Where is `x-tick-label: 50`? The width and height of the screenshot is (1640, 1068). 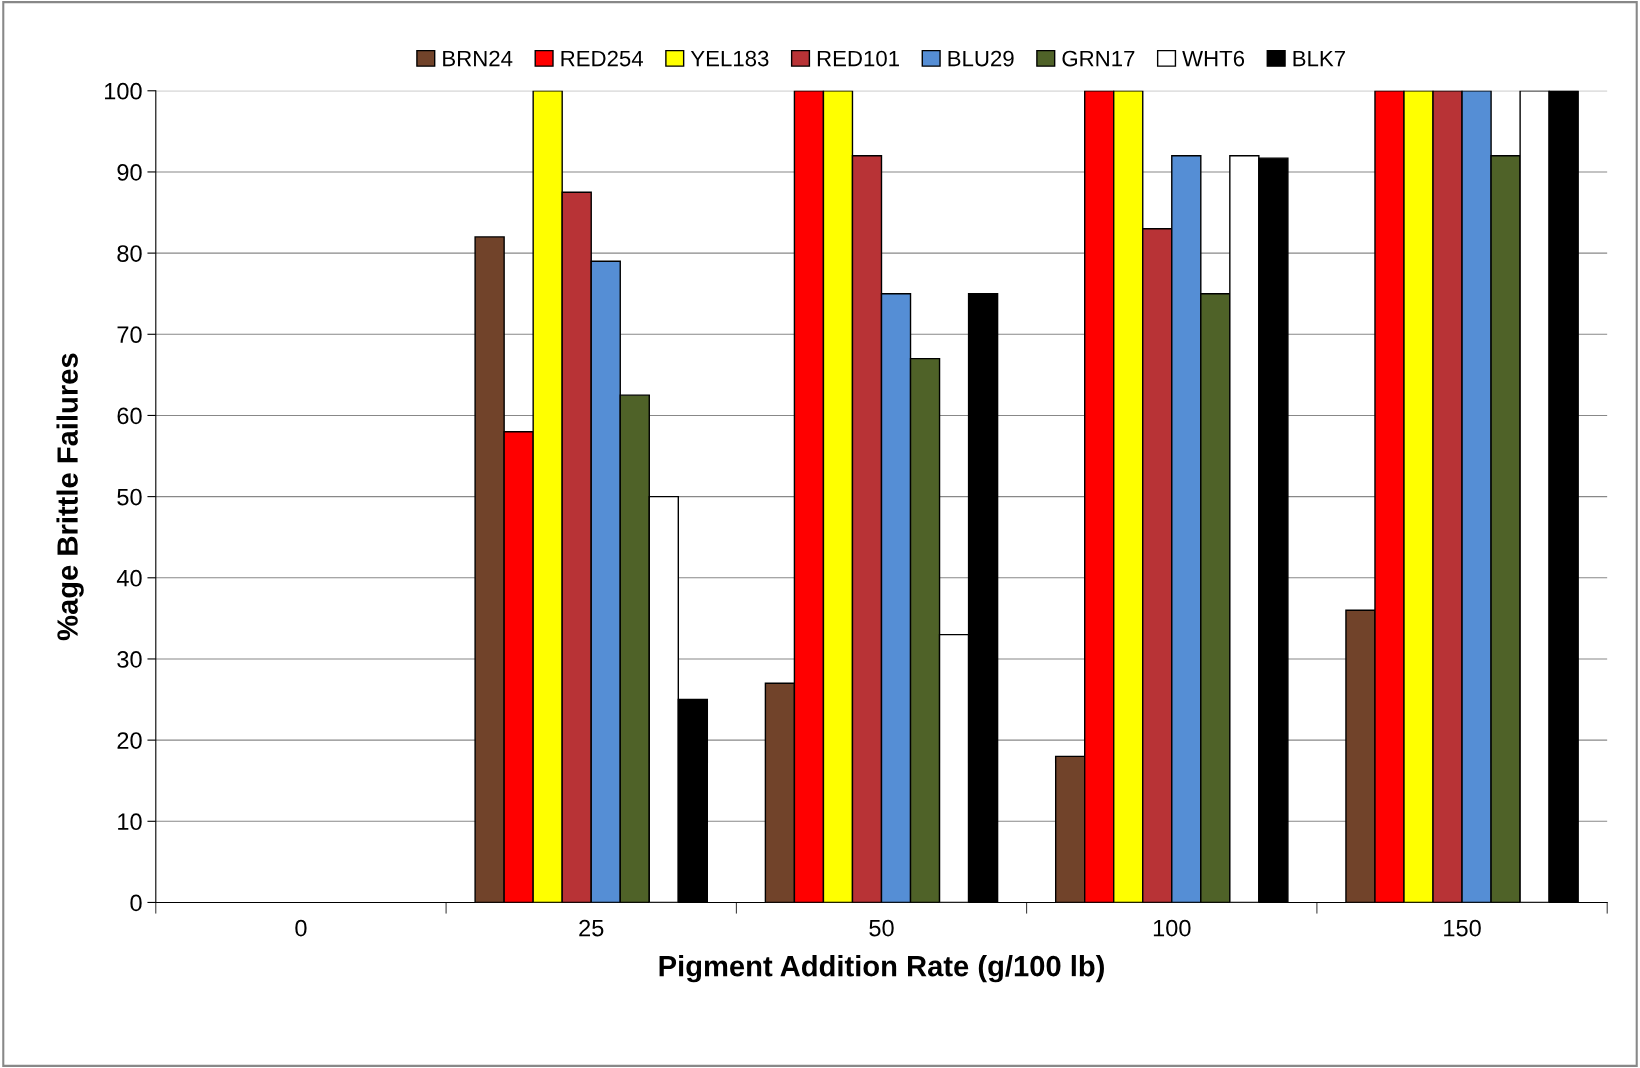
x-tick-label: 50 is located at coordinates (881, 928).